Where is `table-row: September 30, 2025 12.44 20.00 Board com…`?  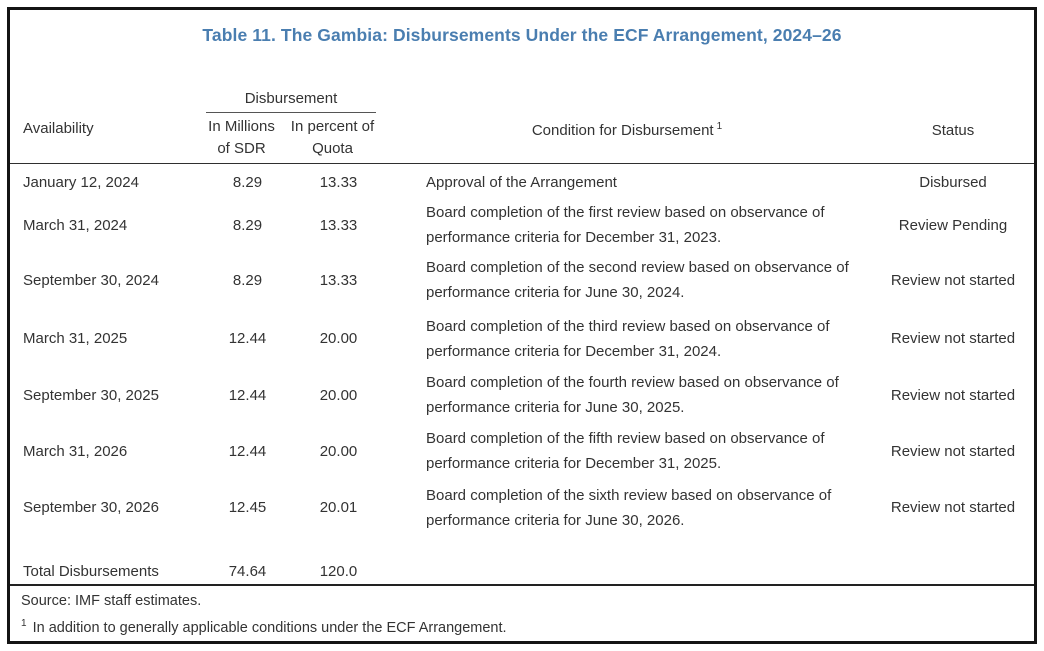 table-row: September 30, 2025 12.44 20.00 Board com… is located at coordinates (522, 395).